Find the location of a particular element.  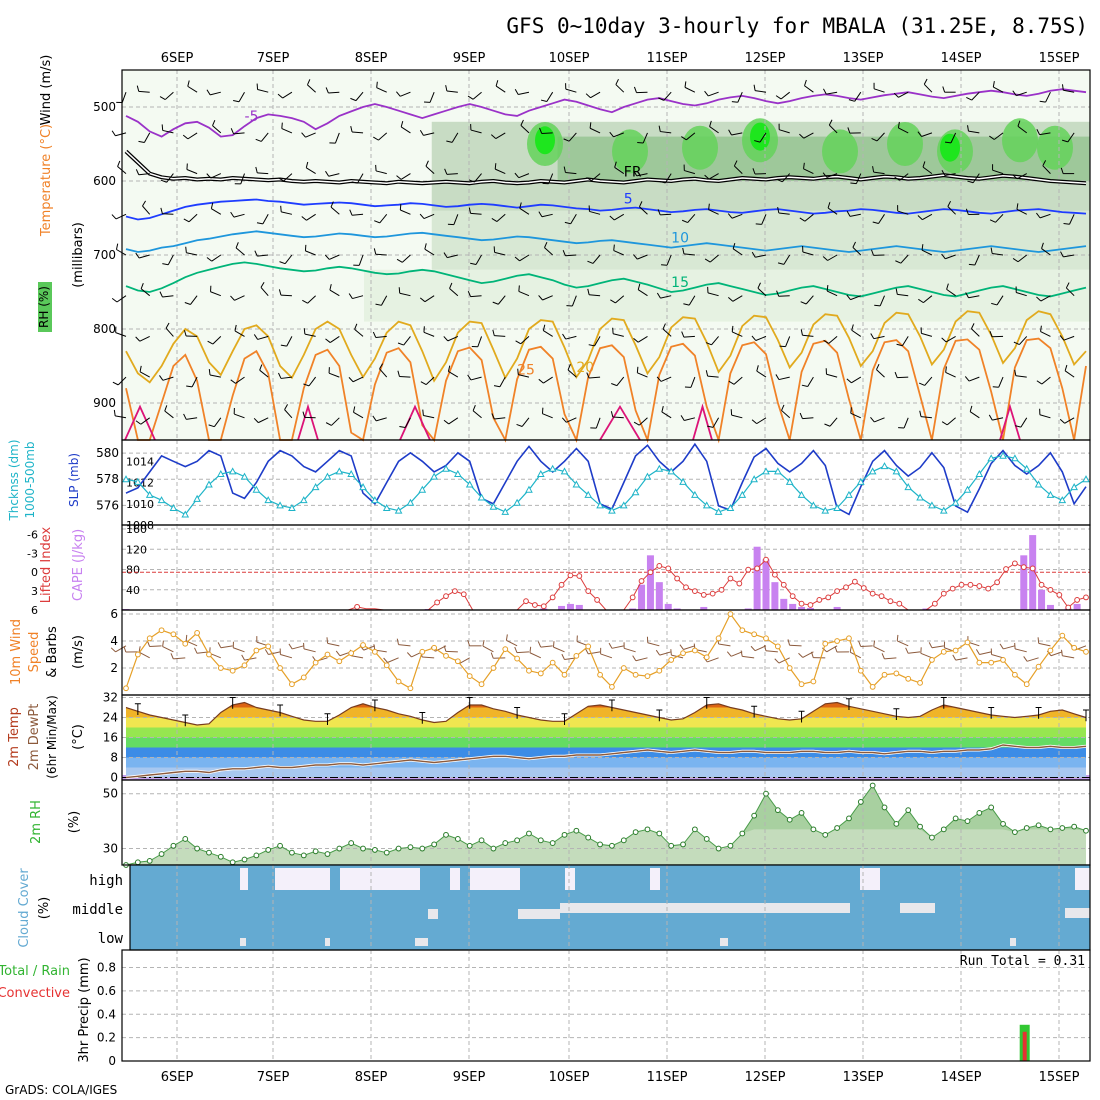

pressure-tick-label: 500 is located at coordinates (104, 107).